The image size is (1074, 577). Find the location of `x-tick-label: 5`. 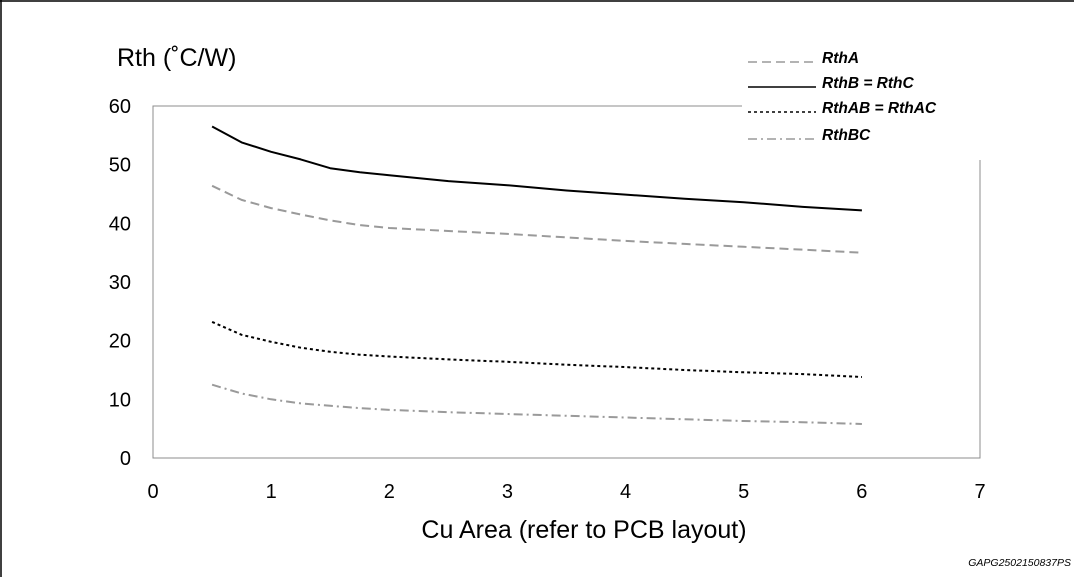

x-tick-label: 5 is located at coordinates (743, 492).